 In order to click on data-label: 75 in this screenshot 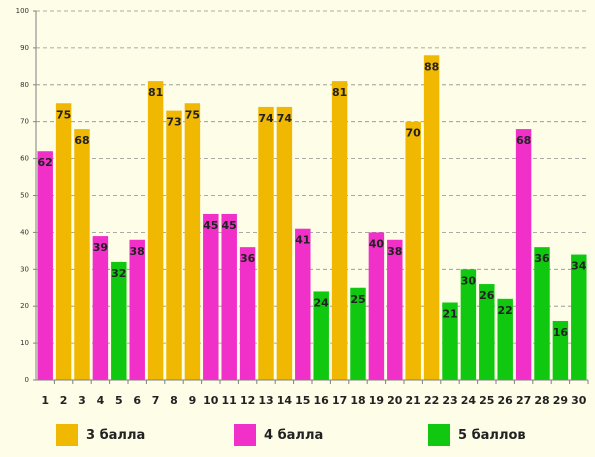, I will do `click(63, 114)`.